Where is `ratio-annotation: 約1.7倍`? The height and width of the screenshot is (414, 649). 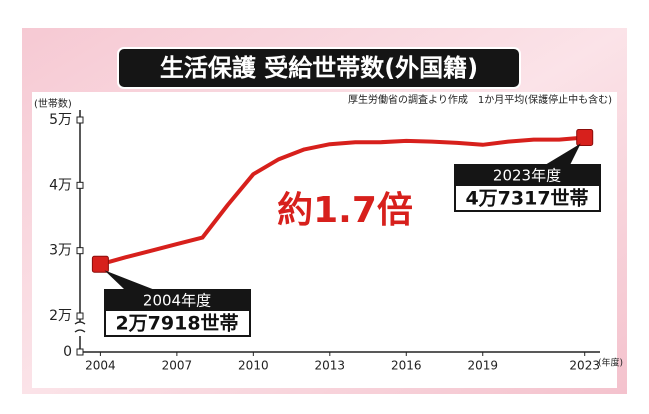 ratio-annotation: 約1.7倍 is located at coordinates (345, 210).